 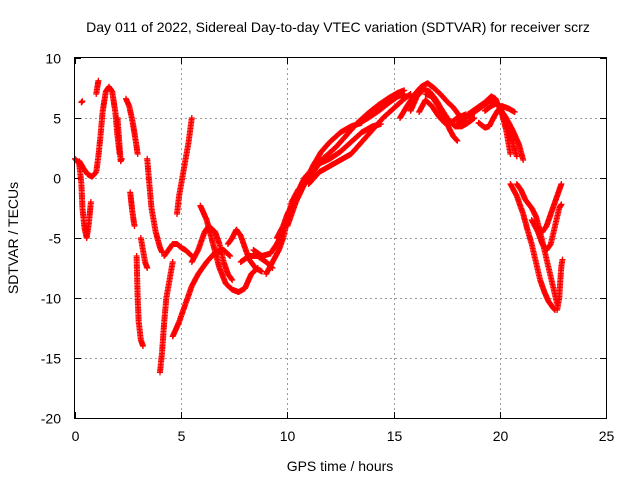 What do you see at coordinates (55, 239) in the screenshot?
I see `y-tick-label: -5` at bounding box center [55, 239].